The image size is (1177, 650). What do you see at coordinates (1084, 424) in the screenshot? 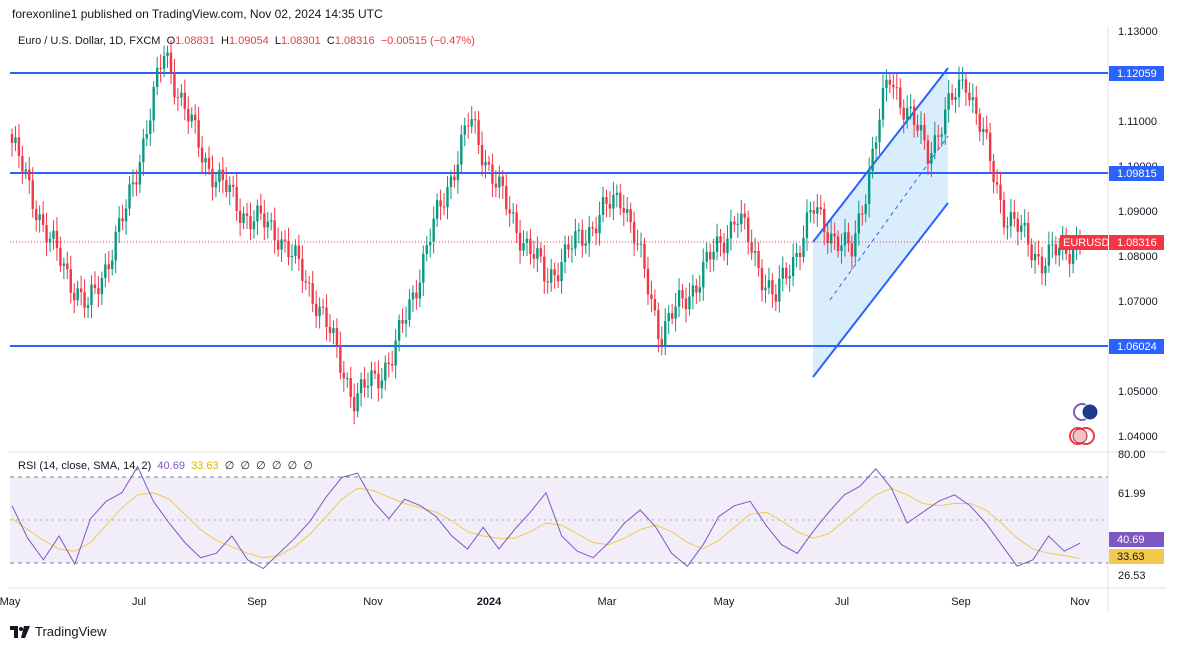
I see `event-icons` at bounding box center [1084, 424].